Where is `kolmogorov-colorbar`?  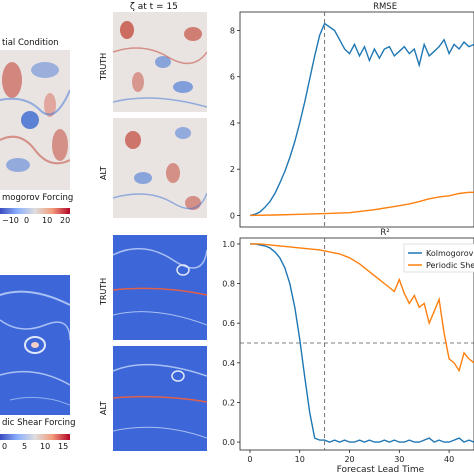 kolmogorov-colorbar is located at coordinates (35, 211).